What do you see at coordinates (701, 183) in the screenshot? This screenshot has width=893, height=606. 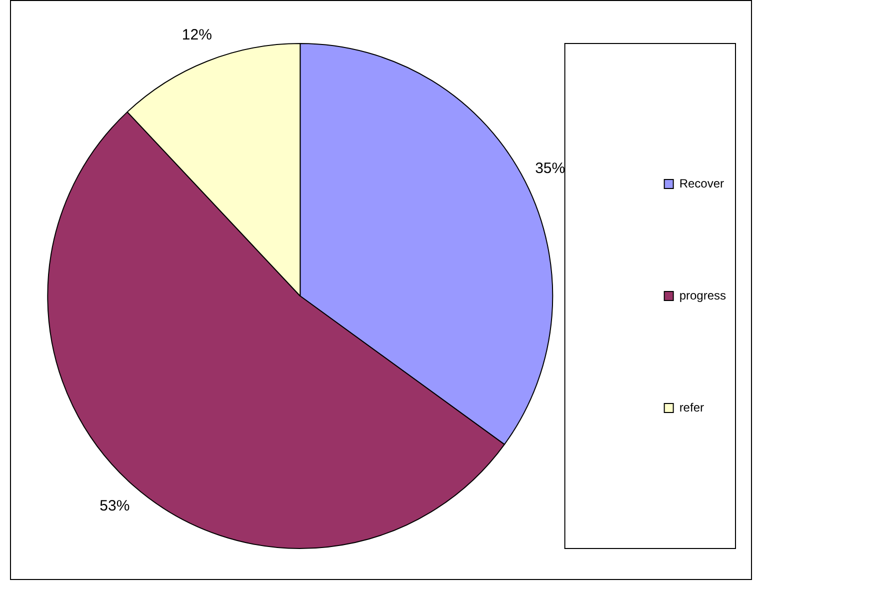 I see `legend-label: Recover` at bounding box center [701, 183].